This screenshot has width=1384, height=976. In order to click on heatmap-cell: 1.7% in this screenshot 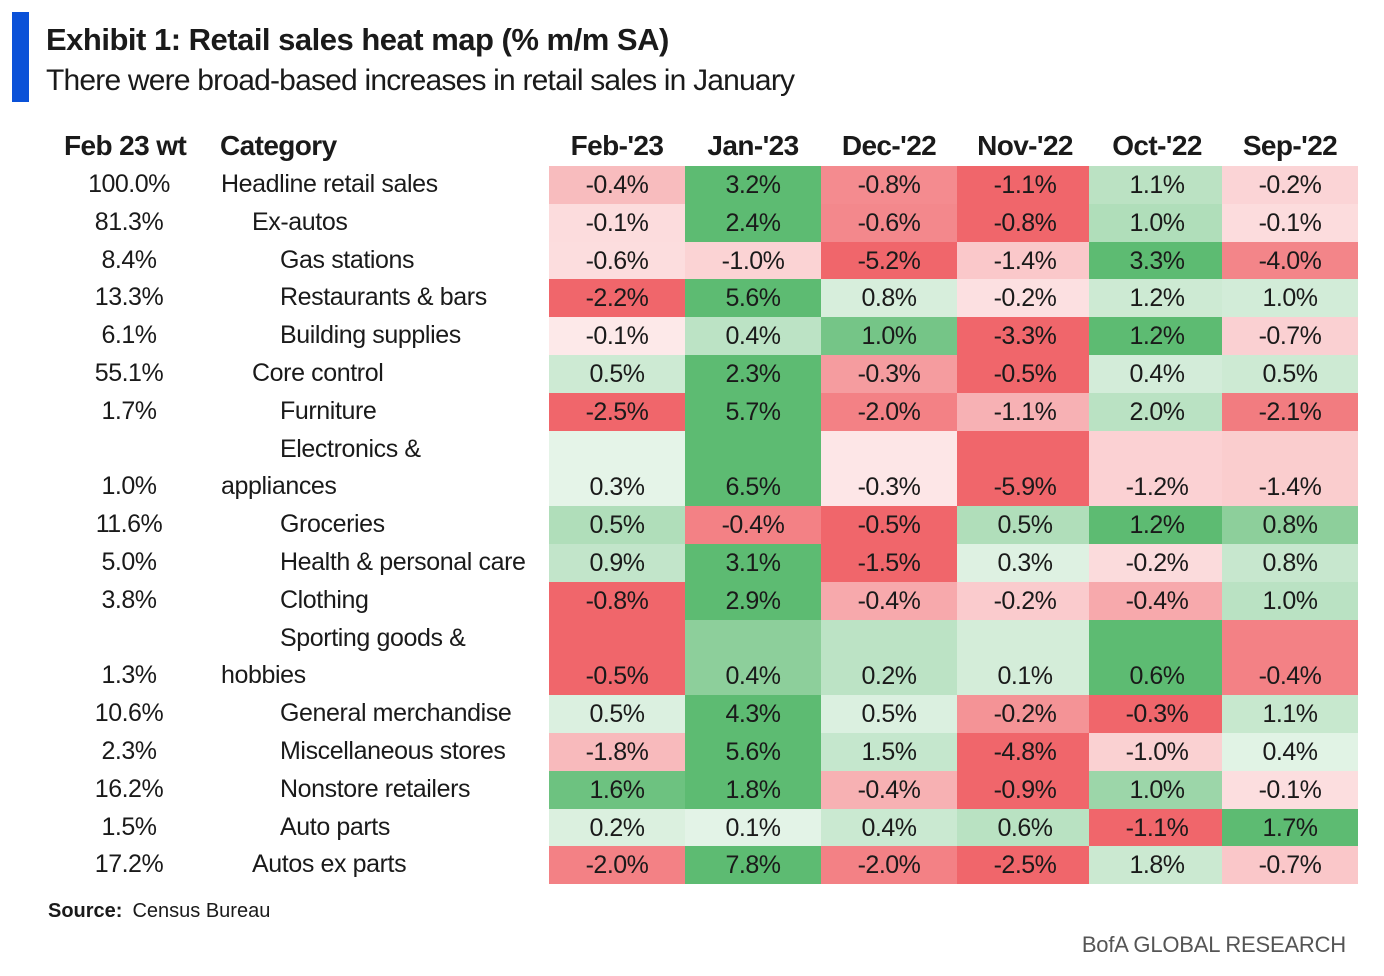, I will do `click(1290, 827)`.